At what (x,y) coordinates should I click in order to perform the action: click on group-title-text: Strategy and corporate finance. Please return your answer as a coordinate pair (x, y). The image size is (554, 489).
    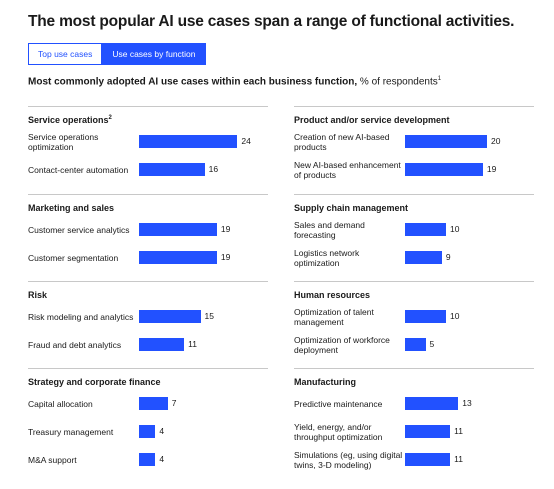
    Looking at the image, I should click on (94, 382).